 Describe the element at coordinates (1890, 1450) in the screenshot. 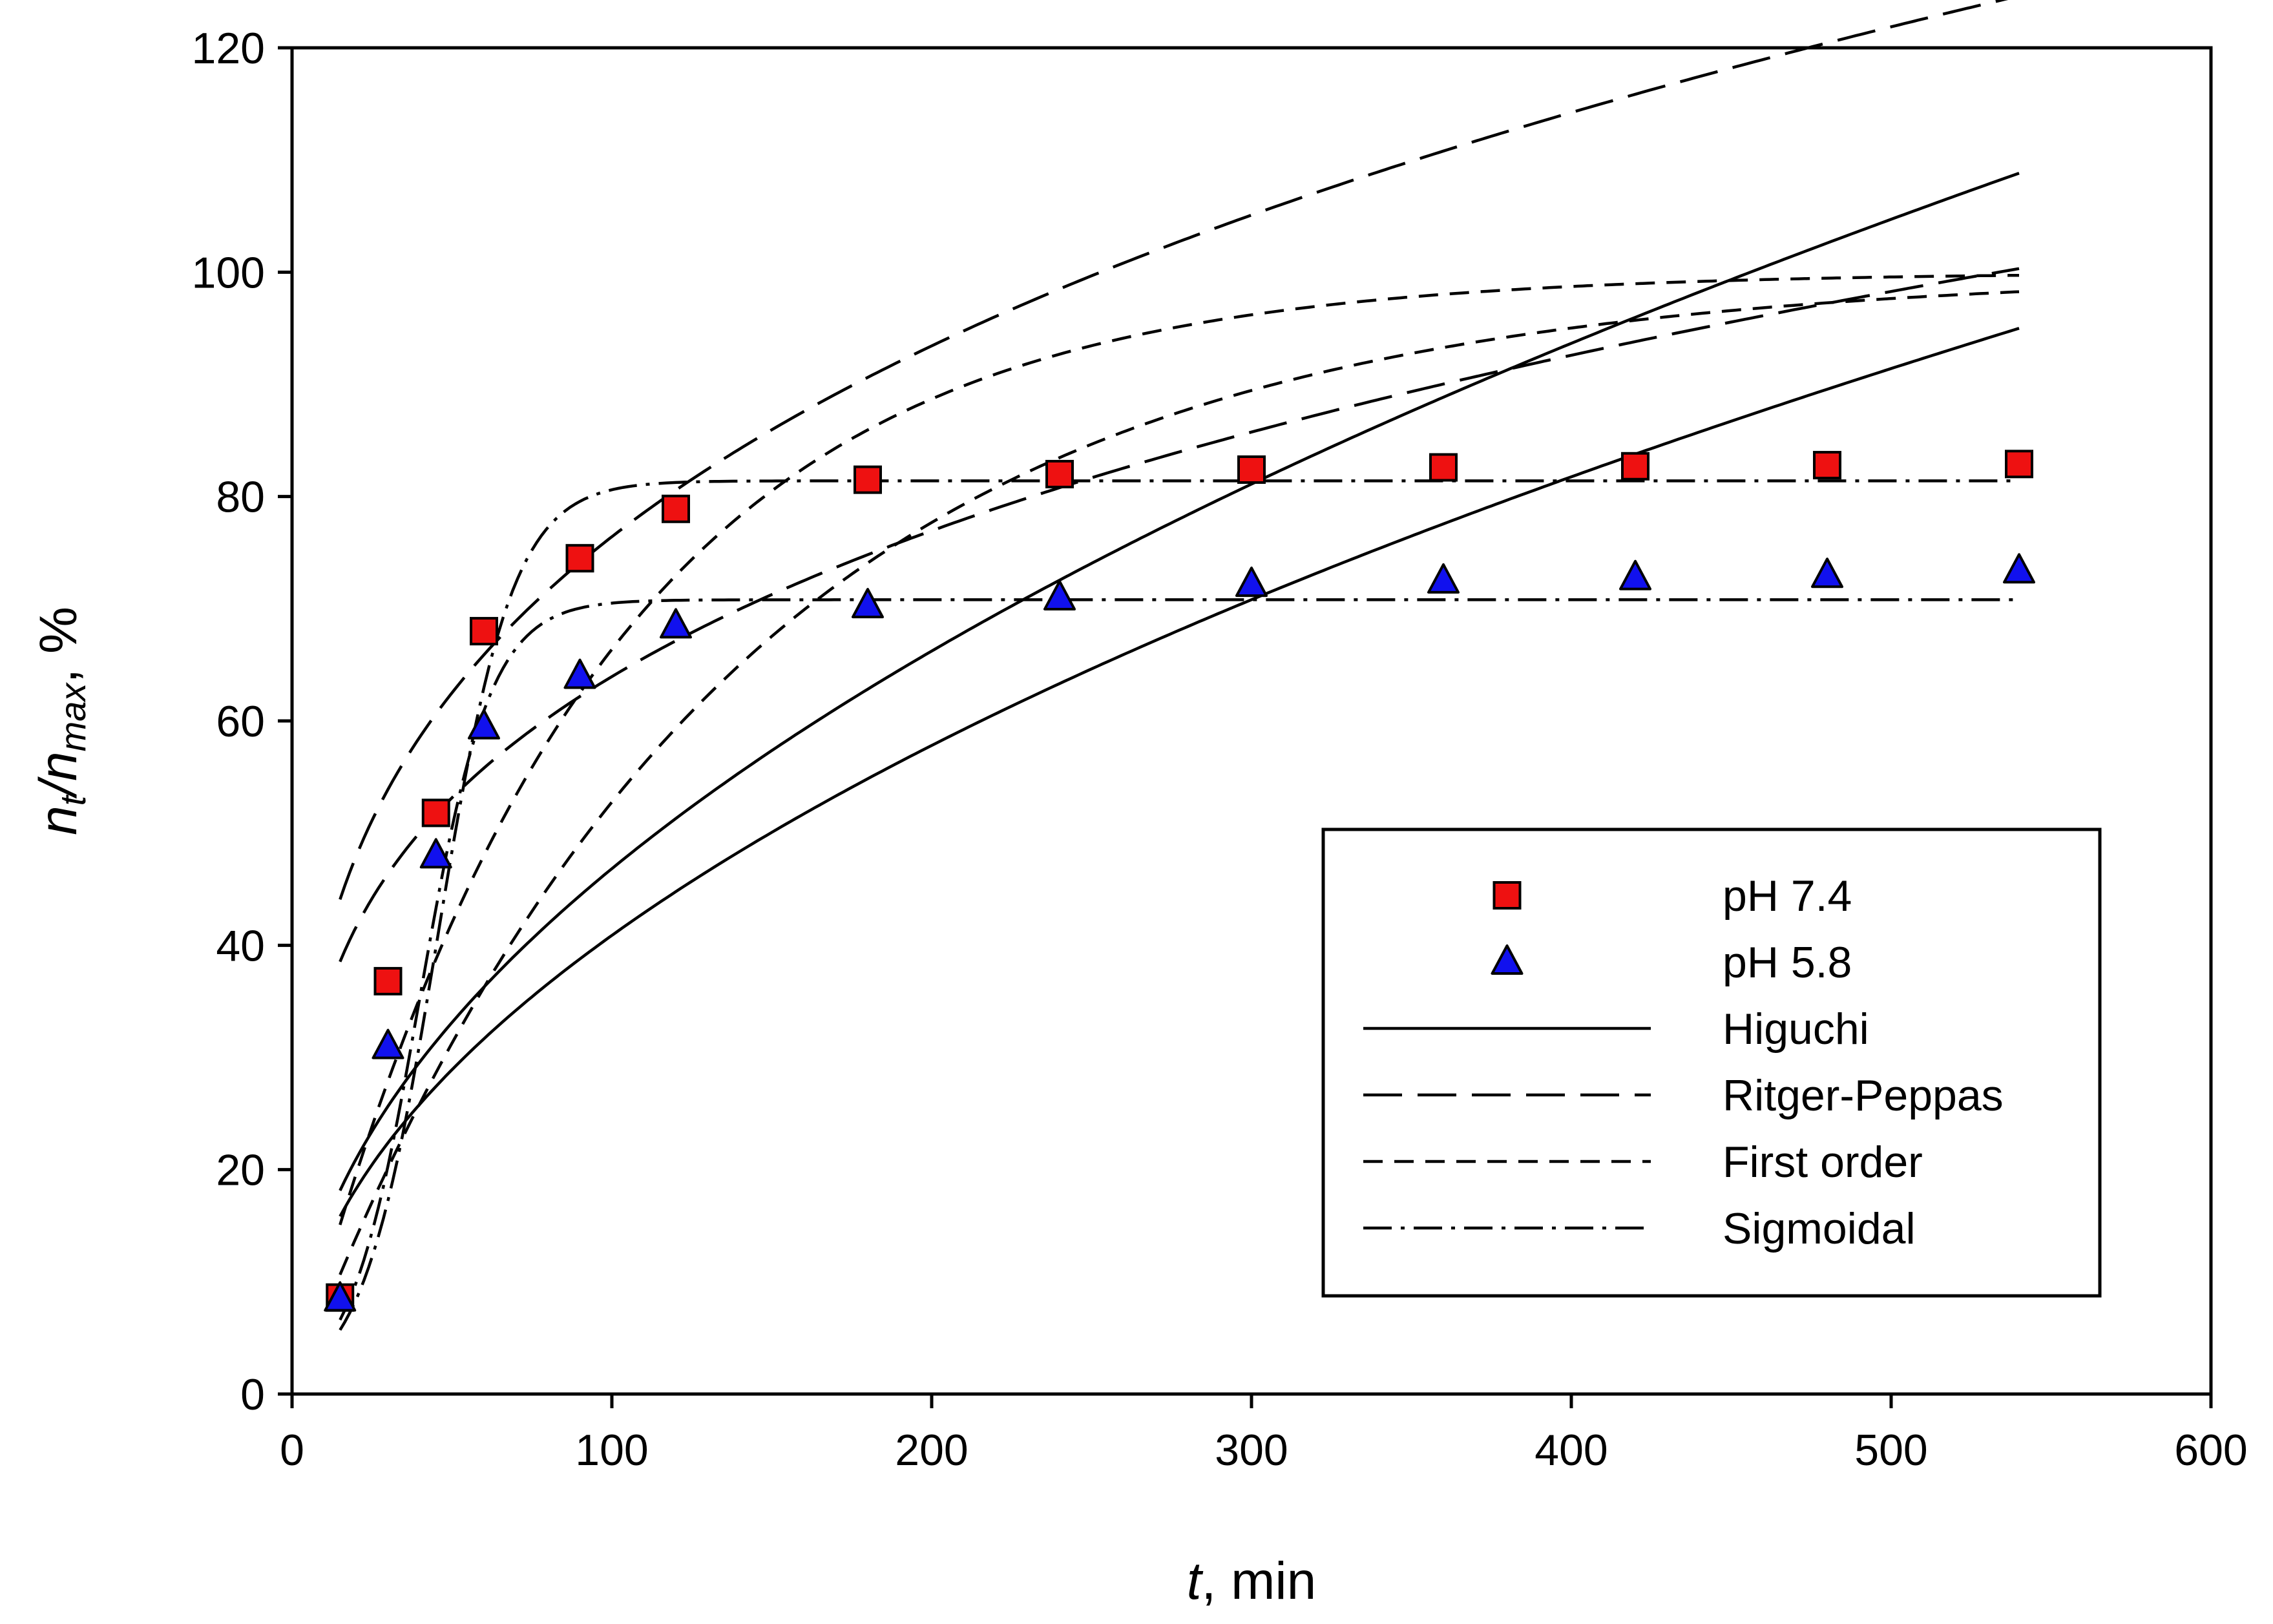

I see `x-tick-label: 500` at that location.